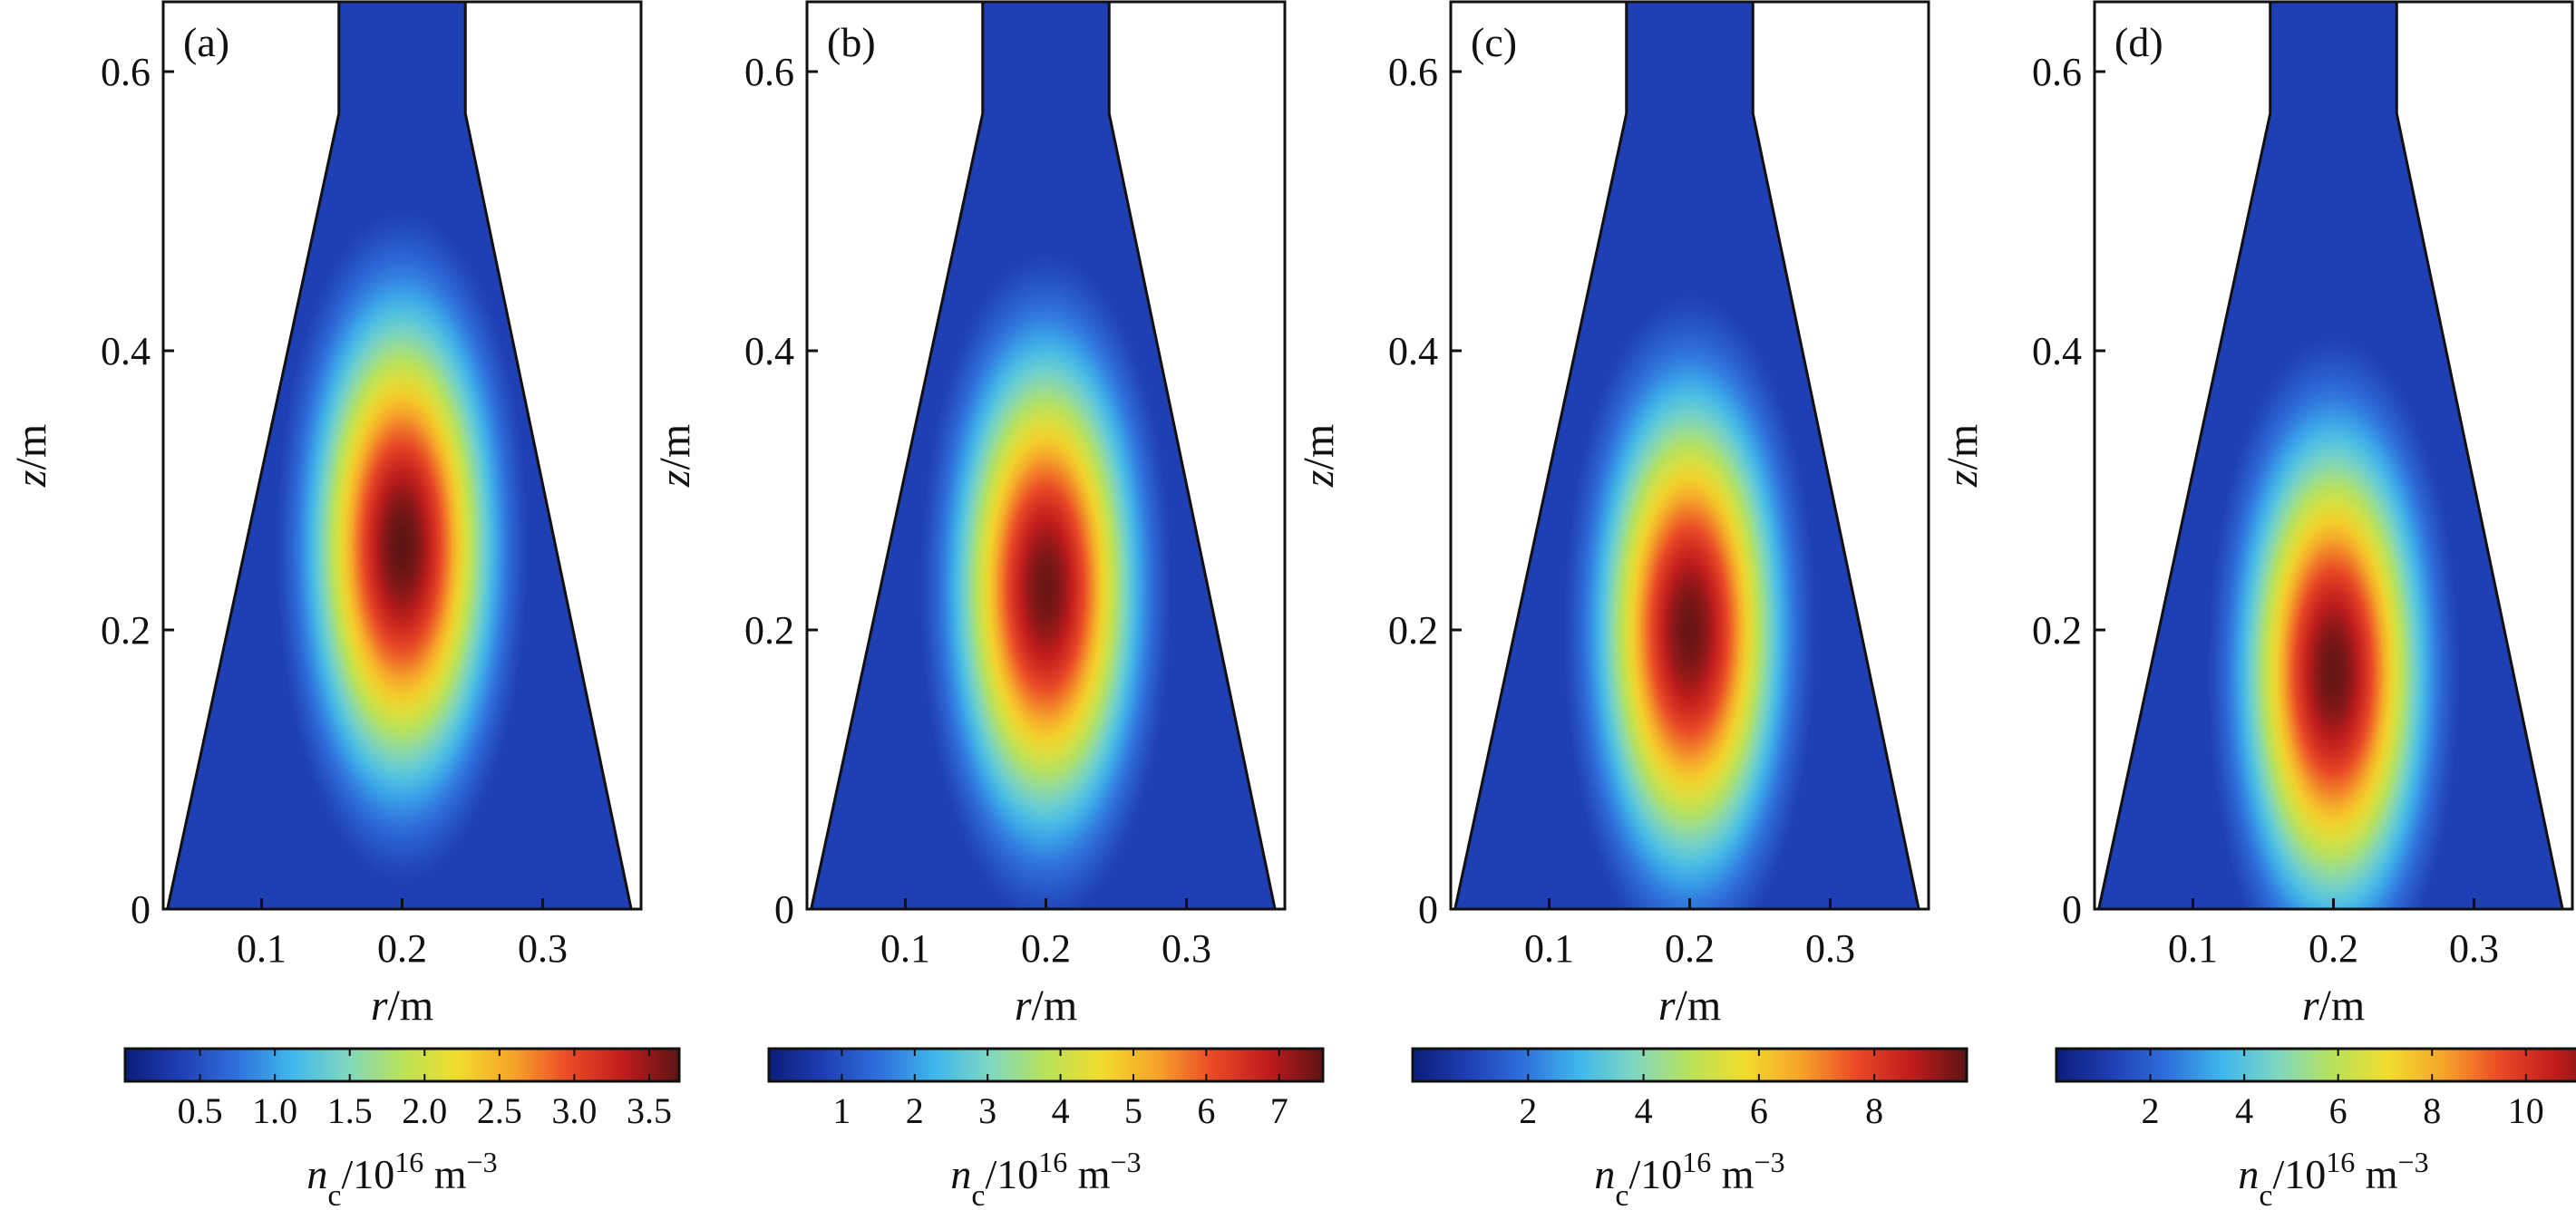  Describe the element at coordinates (499, 1110) in the screenshot. I see `colorbar-tick-label: 2.5` at that location.